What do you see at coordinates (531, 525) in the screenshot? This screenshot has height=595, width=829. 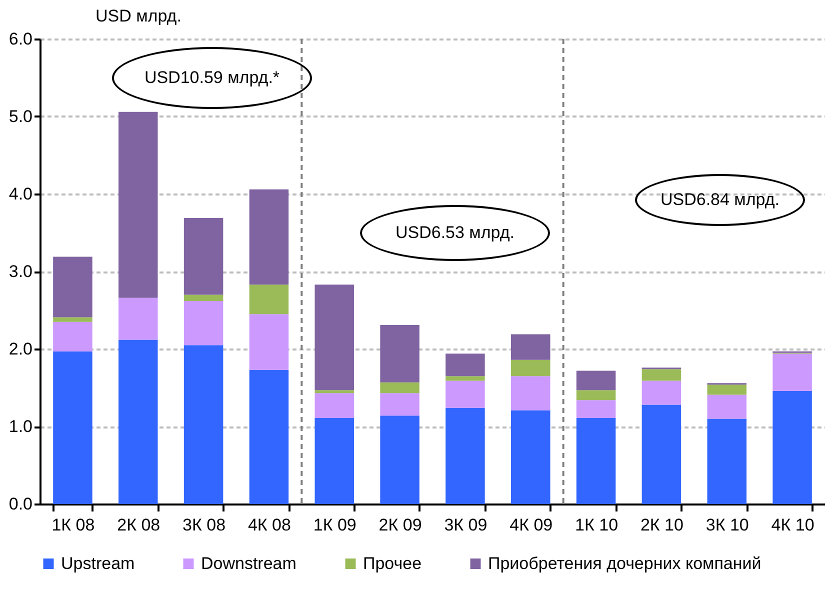 I see `x-tick-label: 4К 09` at bounding box center [531, 525].